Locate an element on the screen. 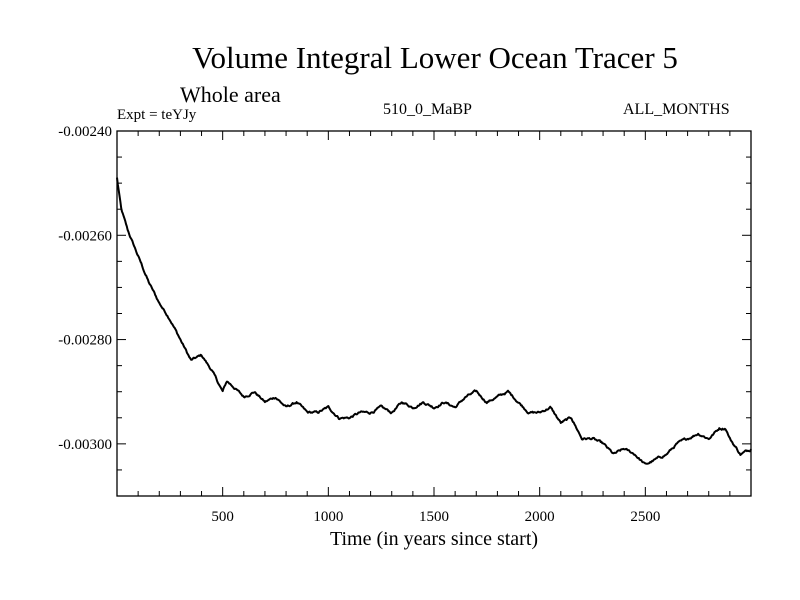 The height and width of the screenshot is (600, 800). x-tick-label: 500 is located at coordinates (222, 517).